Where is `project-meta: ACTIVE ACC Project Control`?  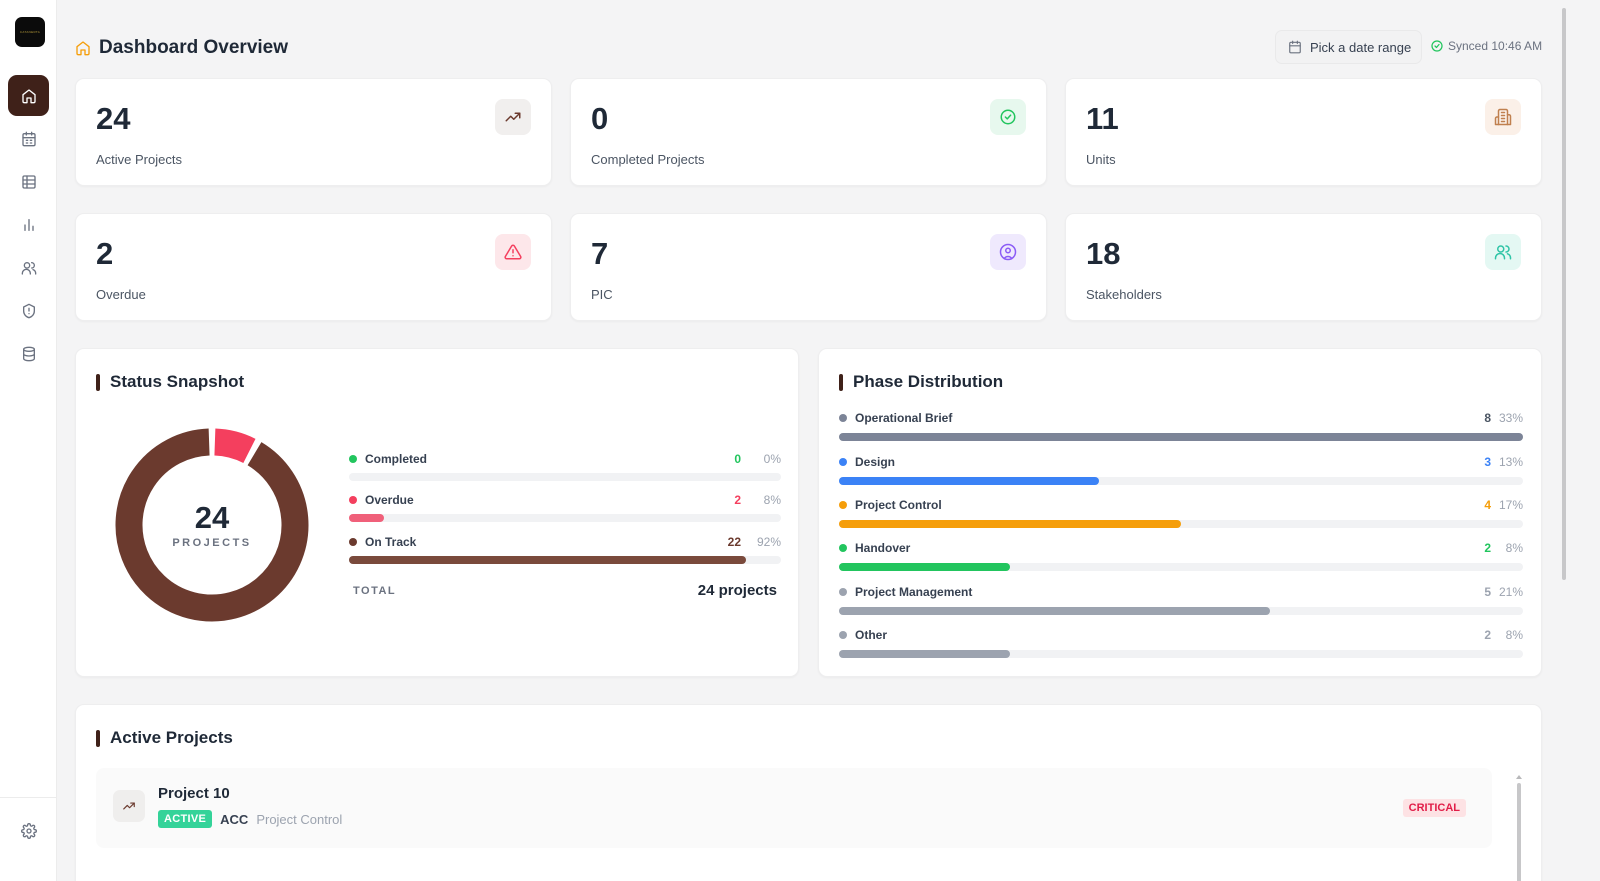
project-meta: ACTIVE ACC Project Control is located at coordinates (250, 819).